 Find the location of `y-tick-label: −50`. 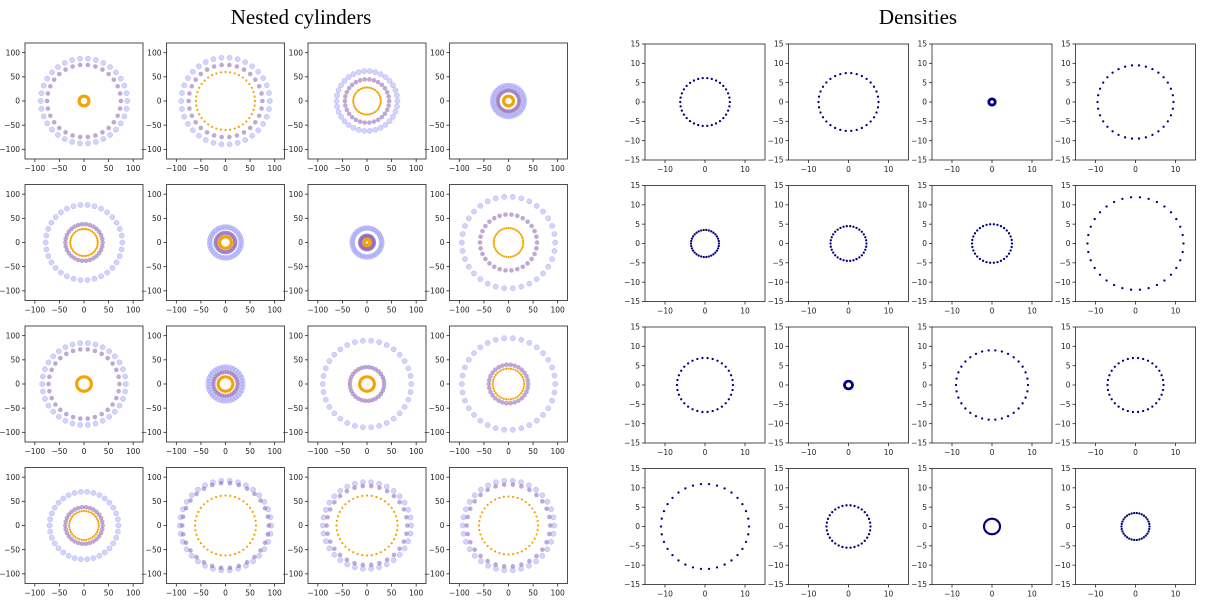

y-tick-label: −50 is located at coordinates (154, 549).